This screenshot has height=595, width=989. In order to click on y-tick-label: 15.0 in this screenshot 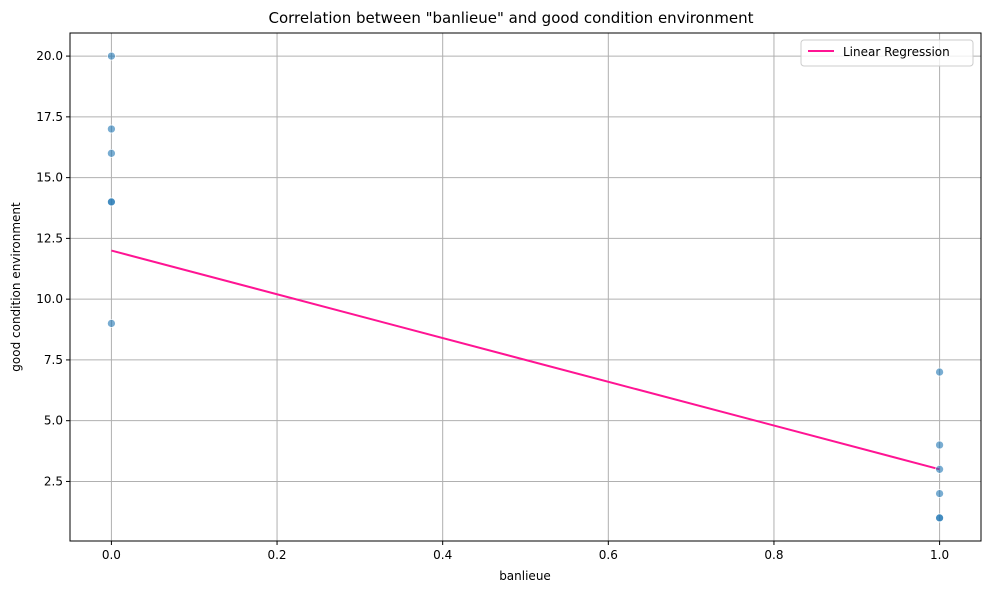, I will do `click(49, 178)`.